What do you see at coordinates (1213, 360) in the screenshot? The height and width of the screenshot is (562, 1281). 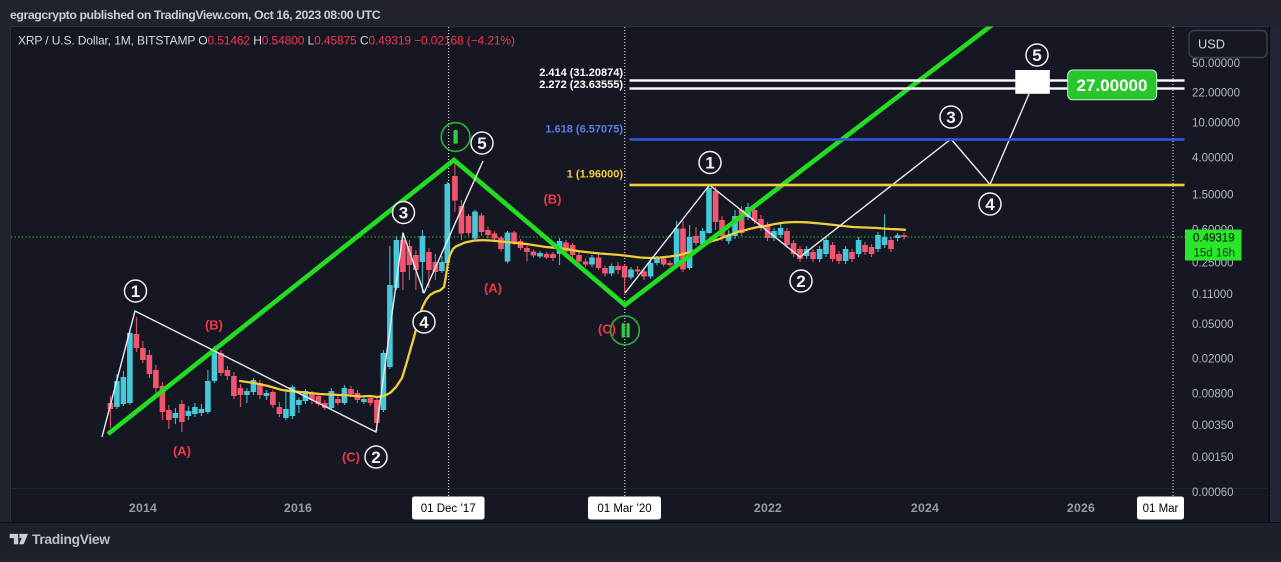 I see `svg-text: 0.02000` at bounding box center [1213, 360].